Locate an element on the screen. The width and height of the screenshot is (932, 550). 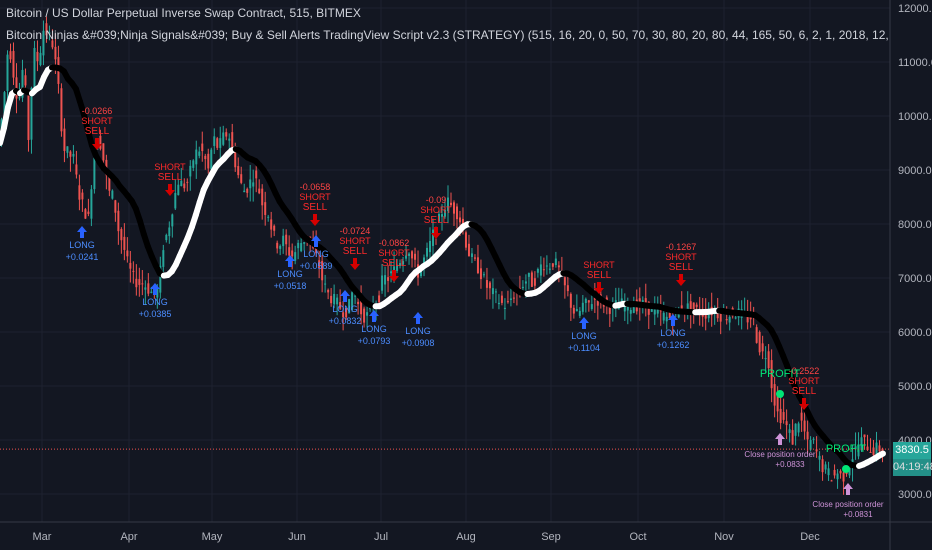
profit-dot-icon is located at coordinates (780, 394).